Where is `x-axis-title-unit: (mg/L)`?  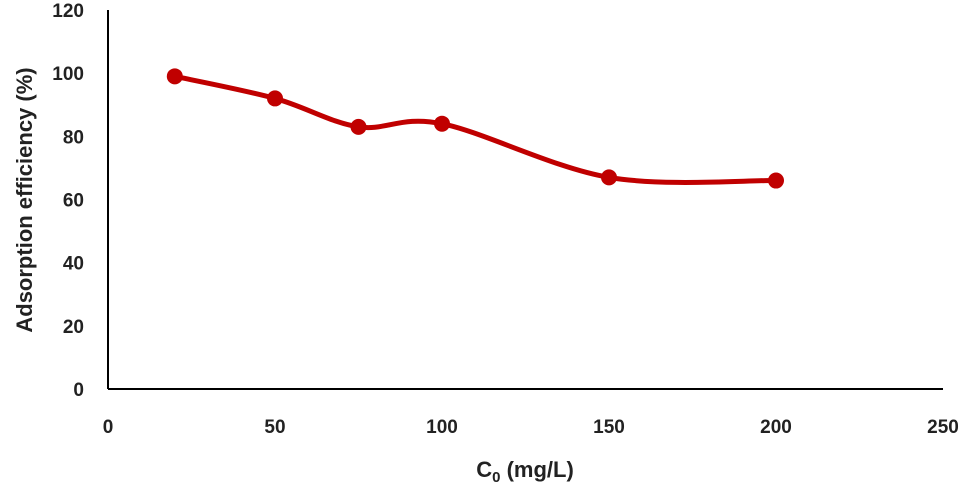 x-axis-title-unit: (mg/L) is located at coordinates (536, 469).